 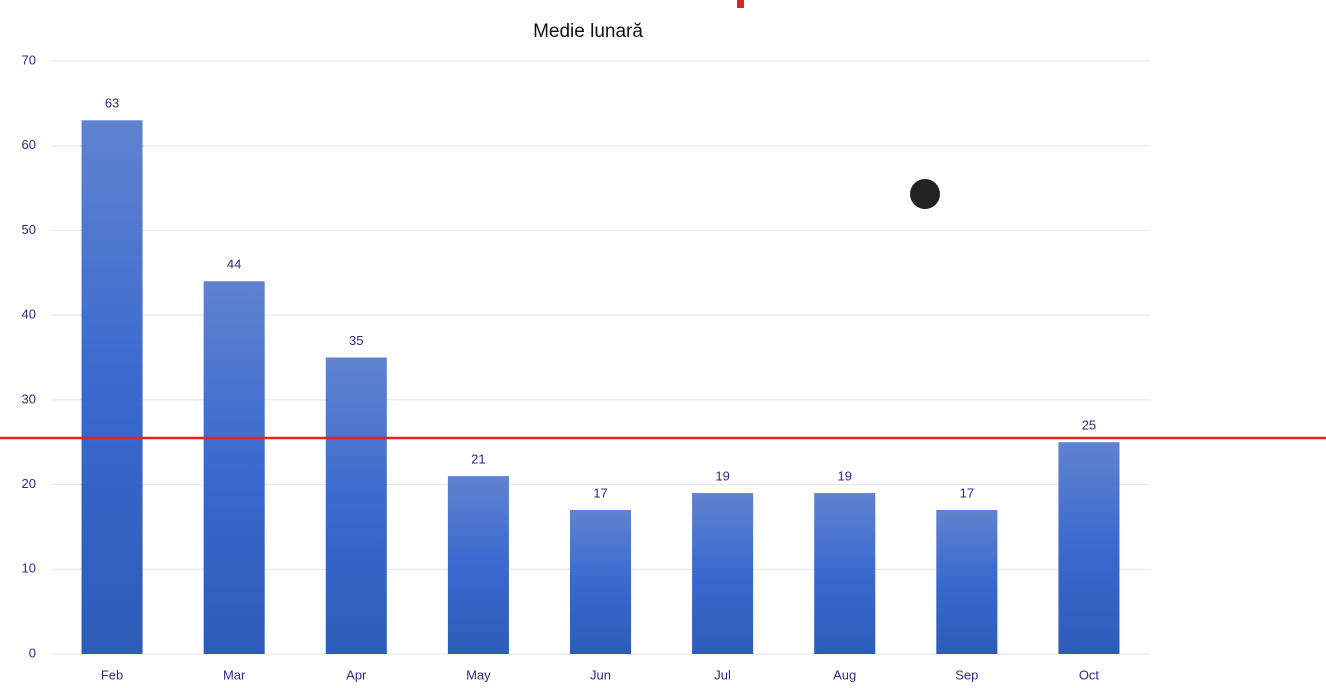 What do you see at coordinates (32, 652) in the screenshot?
I see `y-tick-label: 0` at bounding box center [32, 652].